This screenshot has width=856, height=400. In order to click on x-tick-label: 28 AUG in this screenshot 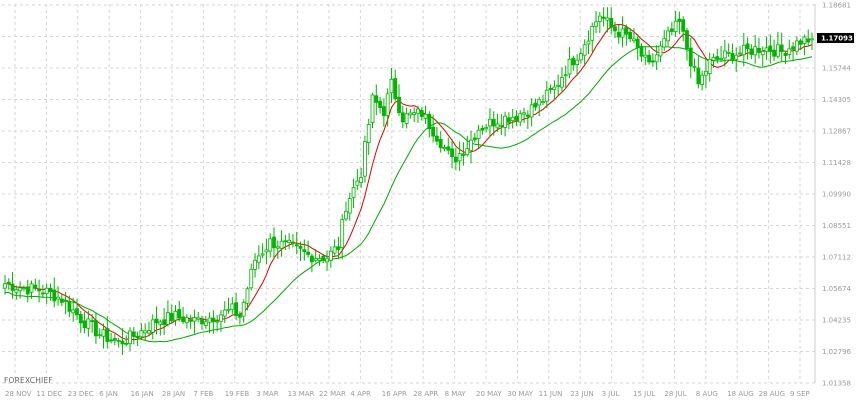, I will do `click(772, 394)`.